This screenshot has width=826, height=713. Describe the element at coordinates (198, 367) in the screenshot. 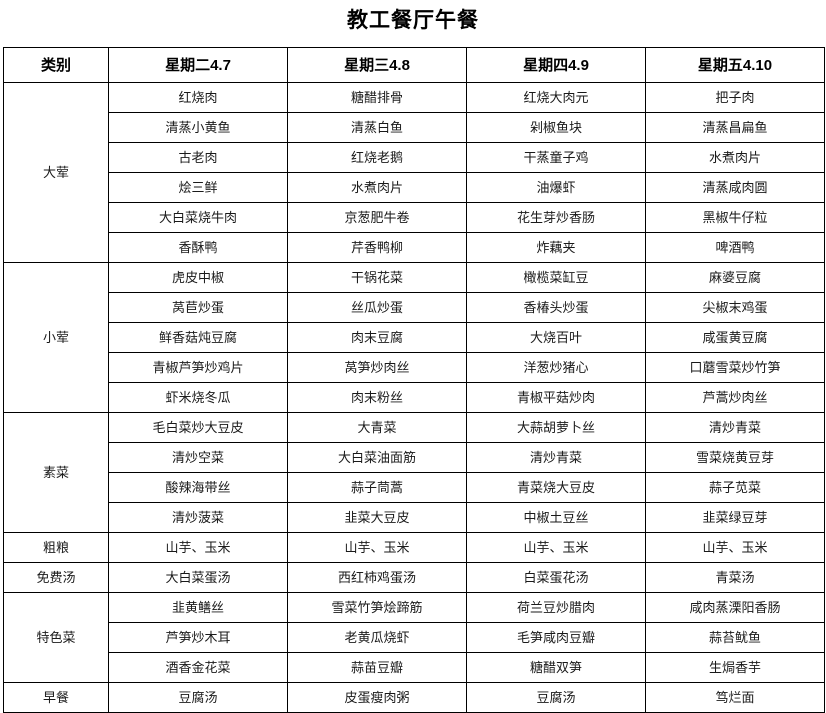

I see `dish-cell: 青椒芦笋炒鸡片` at that location.